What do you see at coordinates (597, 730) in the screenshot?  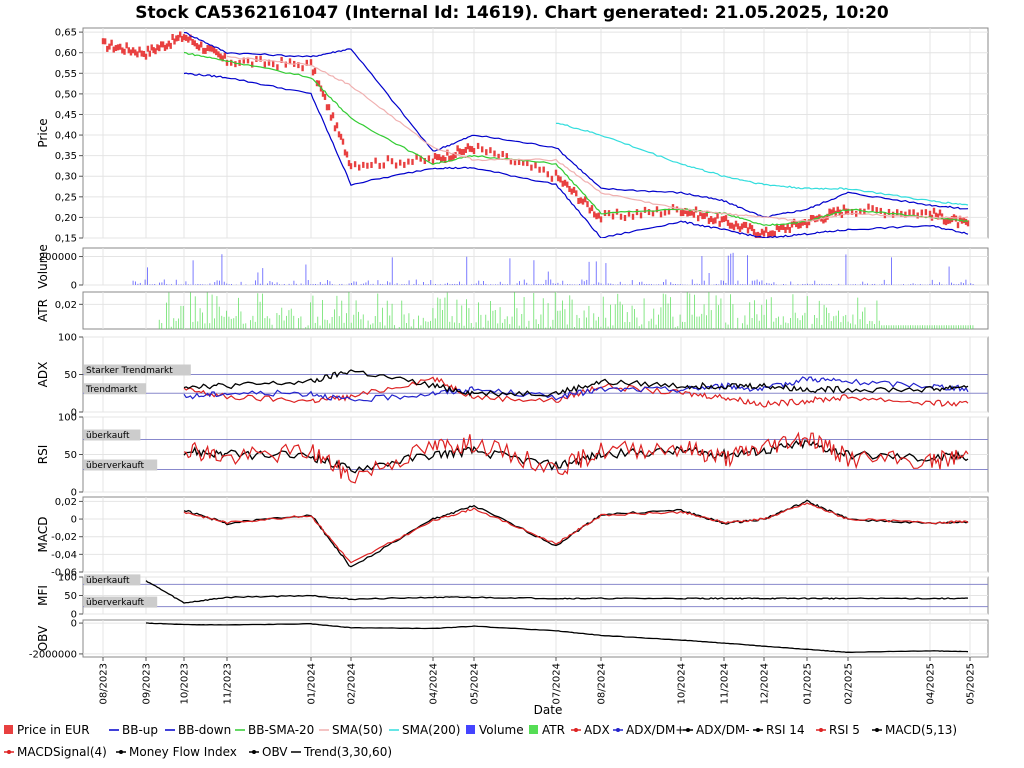 I see `legend-label: ADX` at bounding box center [597, 730].